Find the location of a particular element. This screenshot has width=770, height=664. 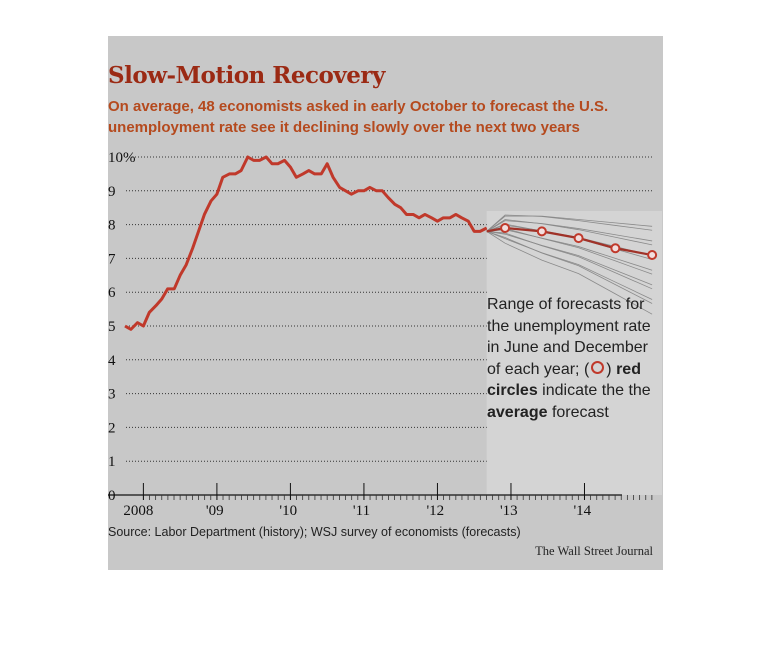

y-tick-label: 3 is located at coordinates (112, 395).